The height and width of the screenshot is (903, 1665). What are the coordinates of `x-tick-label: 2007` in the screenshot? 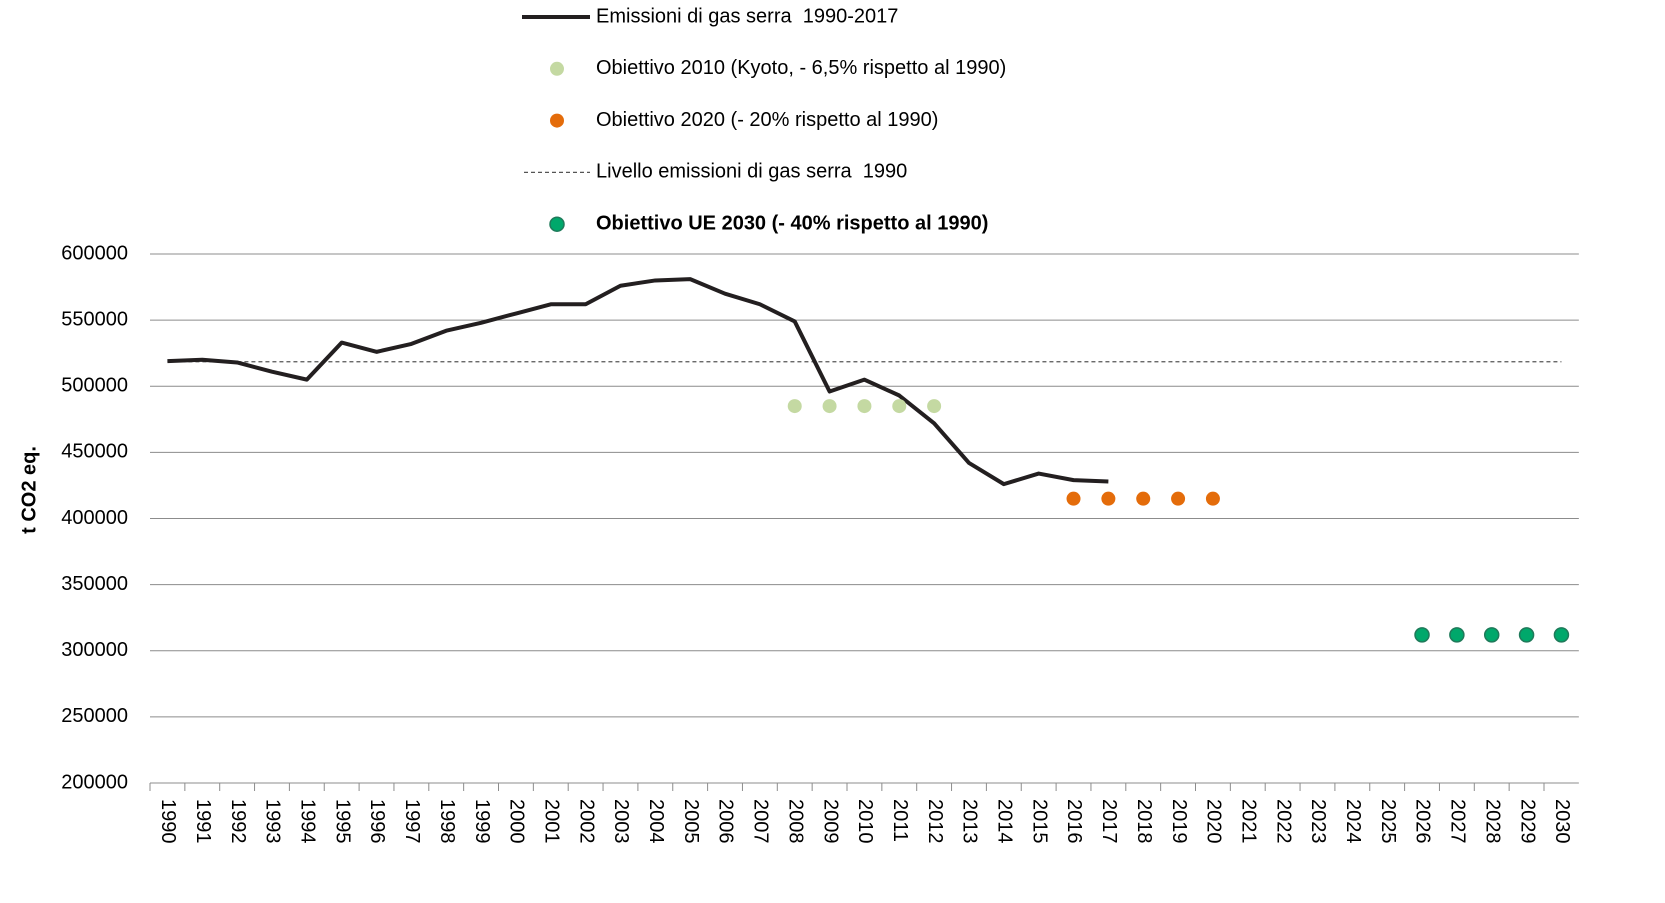 It's located at (761, 821).